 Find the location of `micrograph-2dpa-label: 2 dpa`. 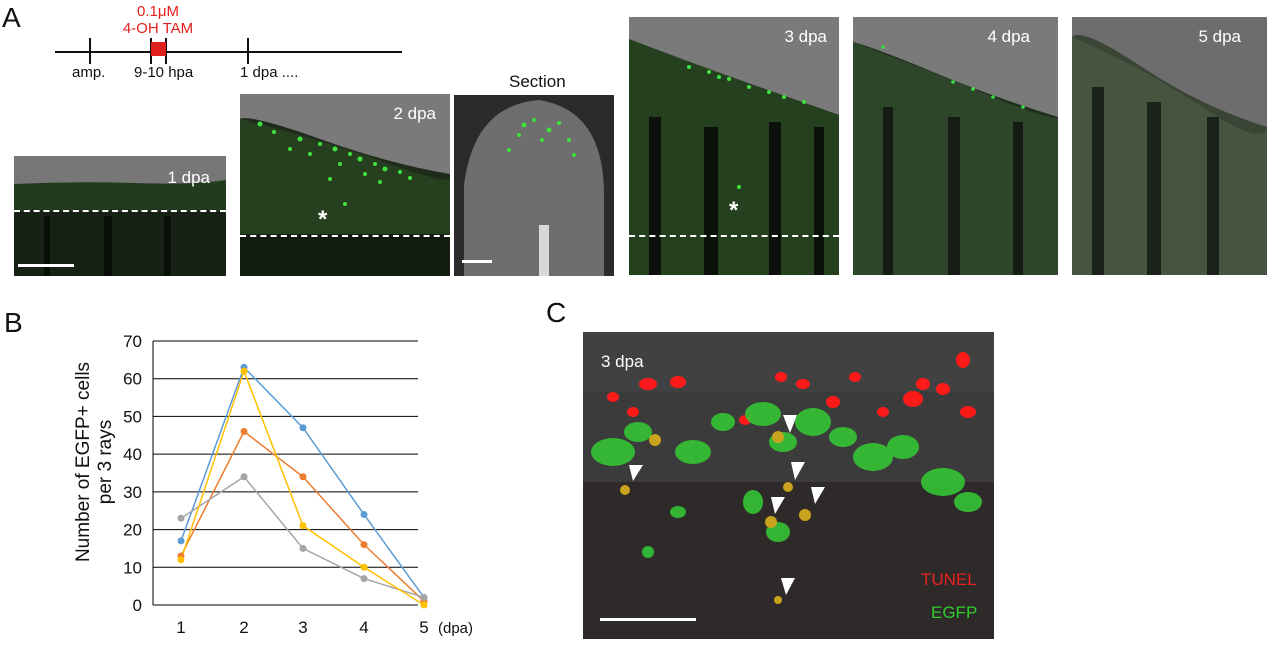

micrograph-2dpa-label: 2 dpa is located at coordinates (414, 113).